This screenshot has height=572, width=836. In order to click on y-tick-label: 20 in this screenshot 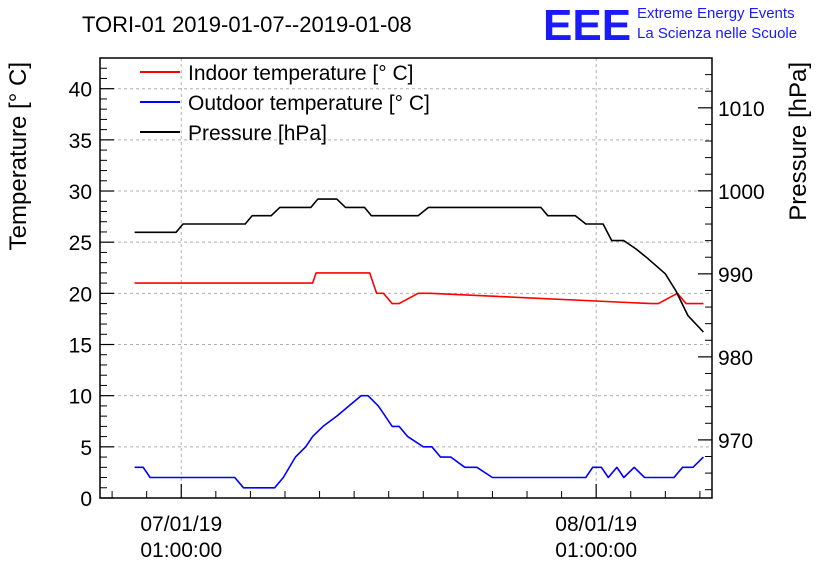, I will do `click(80, 294)`.